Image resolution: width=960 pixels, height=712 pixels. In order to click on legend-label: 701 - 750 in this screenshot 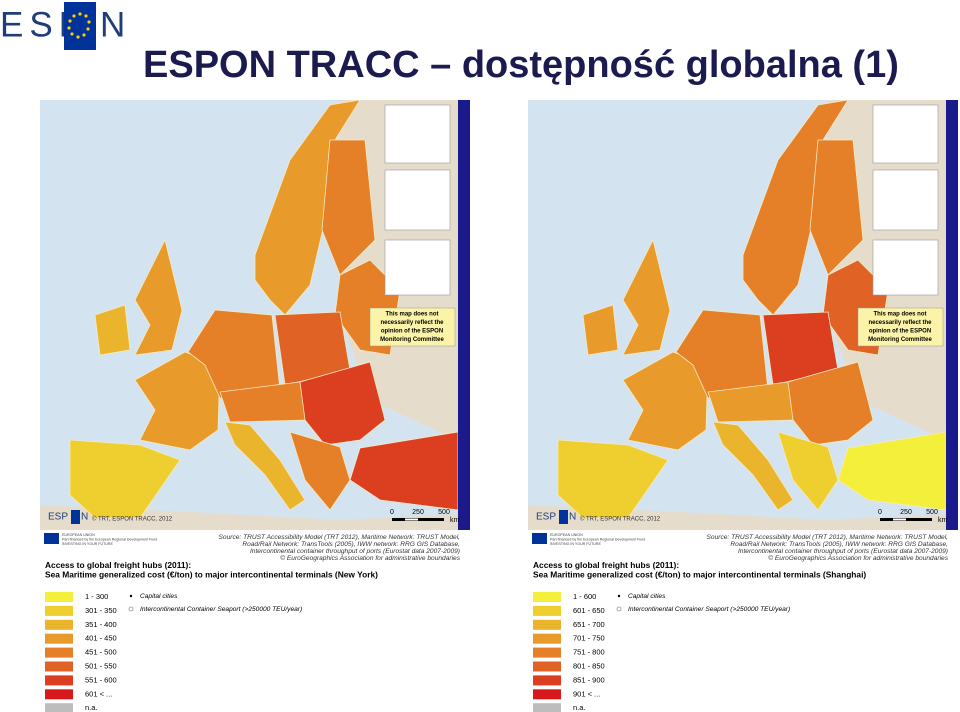, I will do `click(589, 638)`.